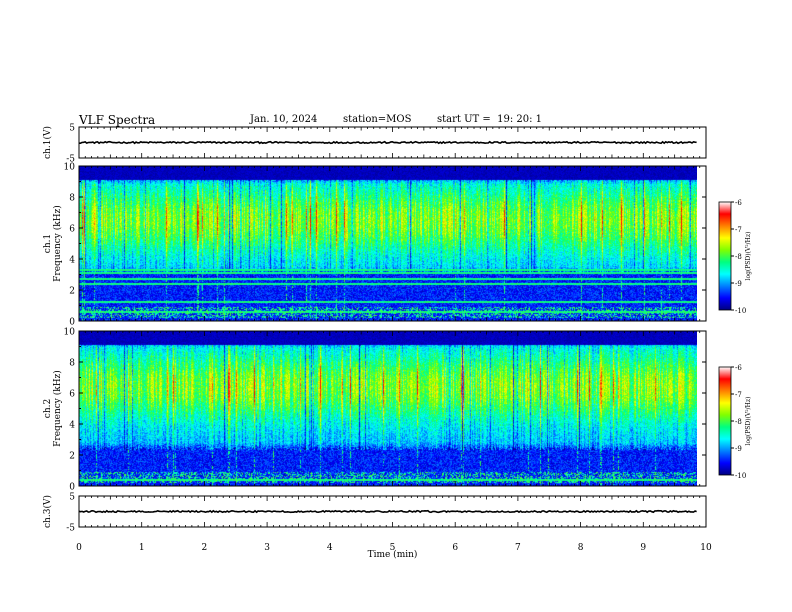  Describe the element at coordinates (387, 511) in the screenshot. I see `waveform-line-ch3` at that location.